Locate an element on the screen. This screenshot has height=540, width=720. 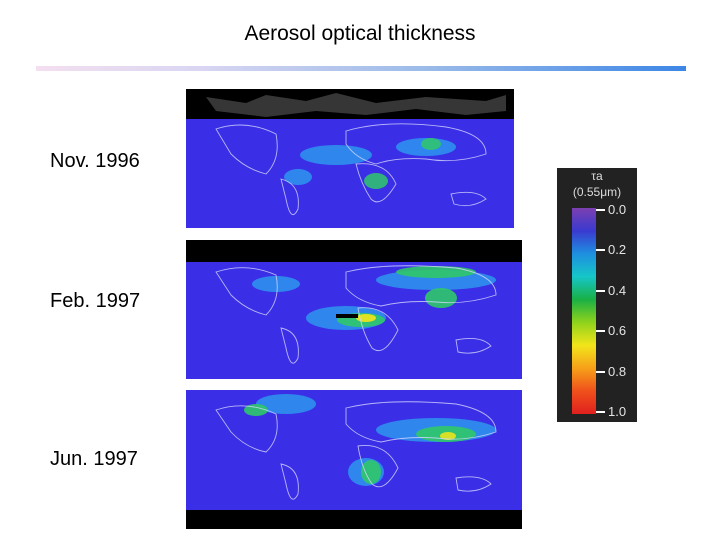
colorbar-legend: τa (0.55μm) 0.0 0.2 0.4 0.6 0.8 1.0 is located at coordinates (597, 295).